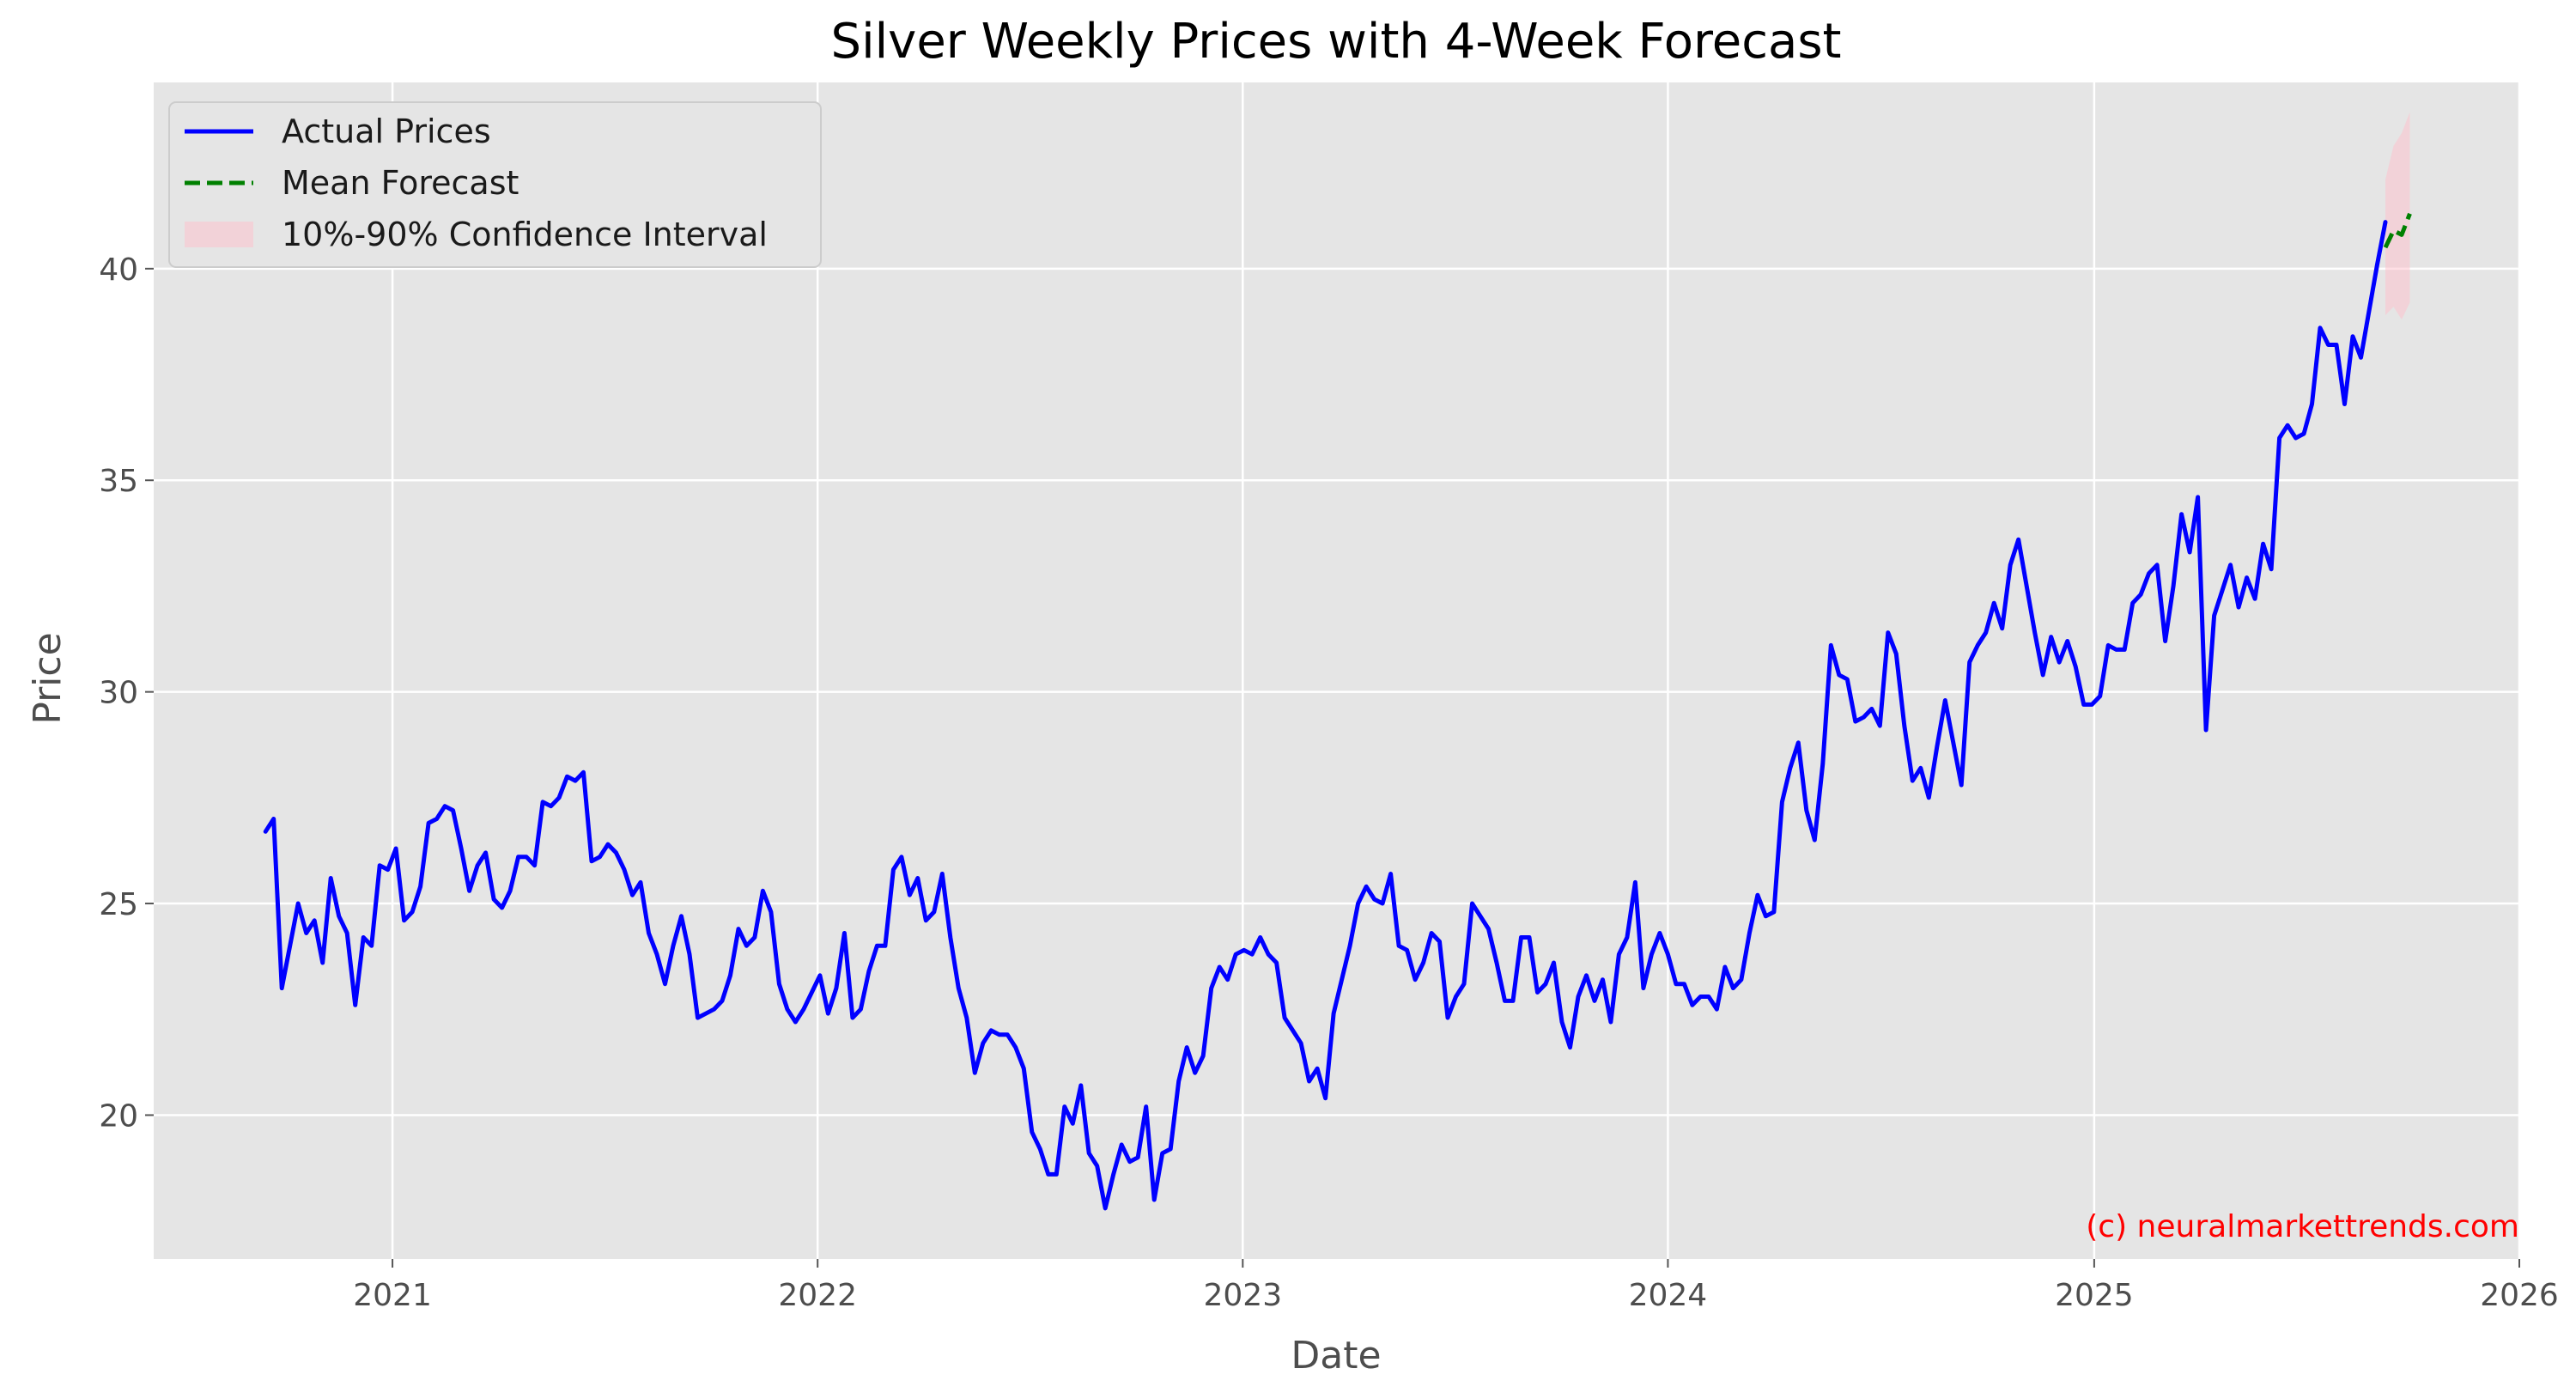 This screenshot has height=1399, width=2576. Describe the element at coordinates (392, 1295) in the screenshot. I see `x-tick-label: 2021` at that location.